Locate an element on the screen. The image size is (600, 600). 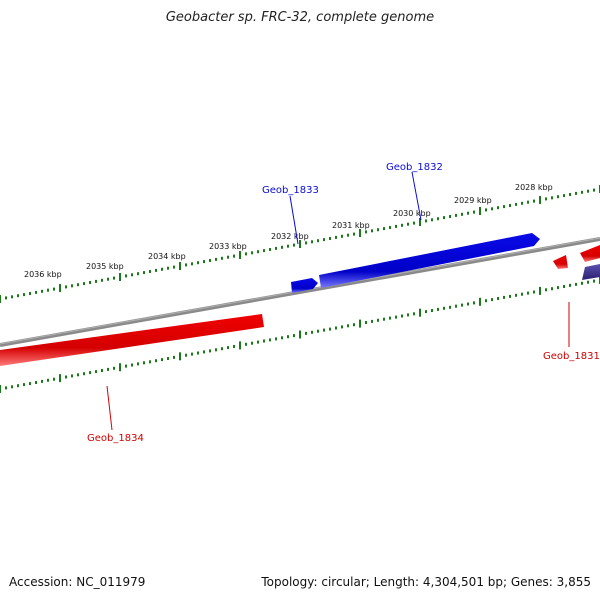
label-geob-1832: Geob_1832 is located at coordinates (414, 167).